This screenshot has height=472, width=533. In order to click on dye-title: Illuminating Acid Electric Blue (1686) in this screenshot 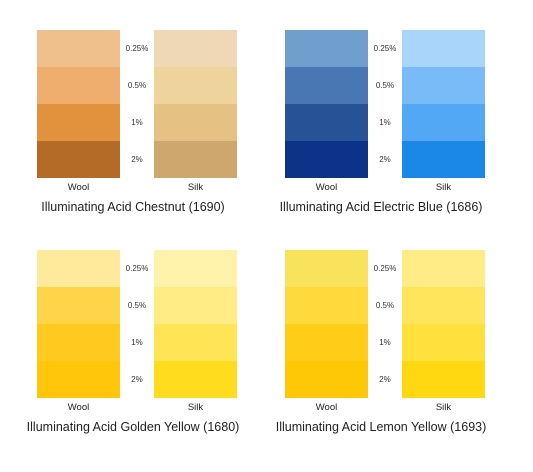, I will do `click(381, 207)`.